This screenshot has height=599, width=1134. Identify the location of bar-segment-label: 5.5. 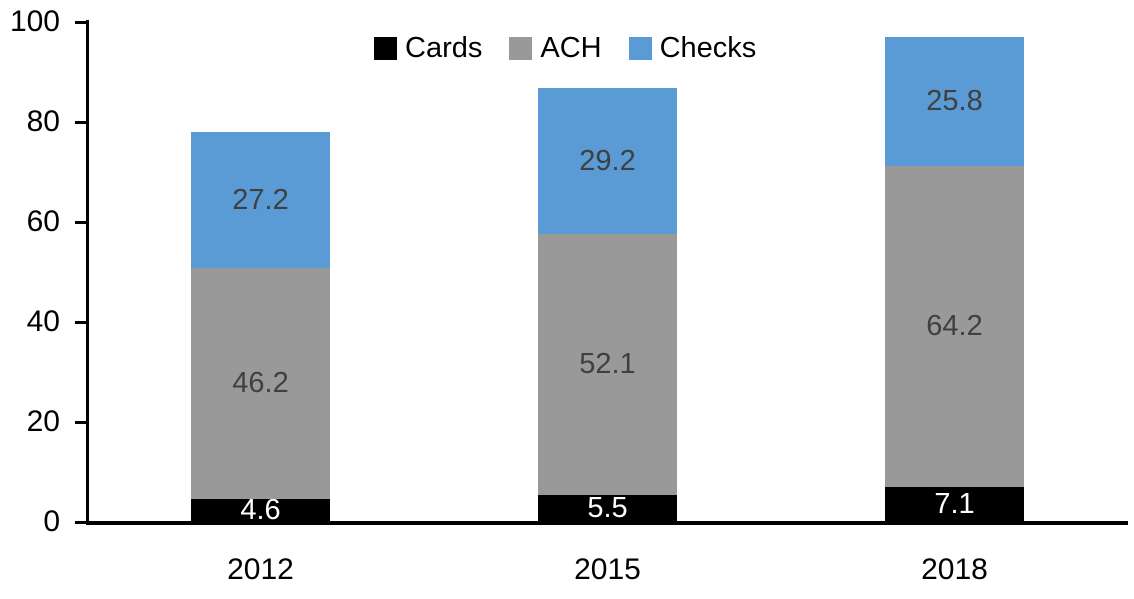
(607, 507).